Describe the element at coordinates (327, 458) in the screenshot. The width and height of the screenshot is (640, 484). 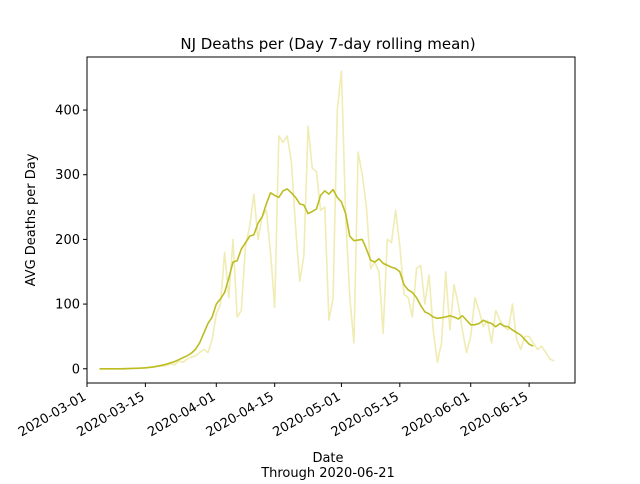
I see `x-axis-label: Date` at that location.